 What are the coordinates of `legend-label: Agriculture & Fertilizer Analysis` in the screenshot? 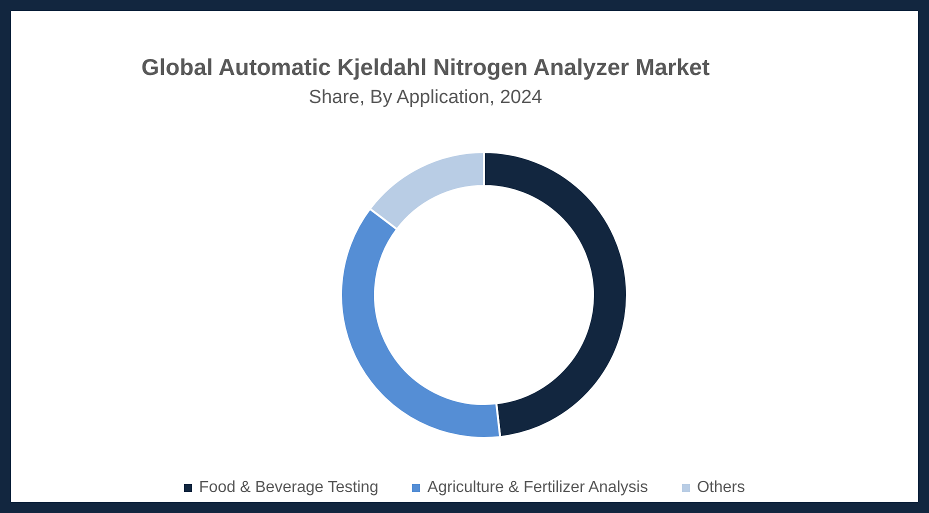 It's located at (537, 488).